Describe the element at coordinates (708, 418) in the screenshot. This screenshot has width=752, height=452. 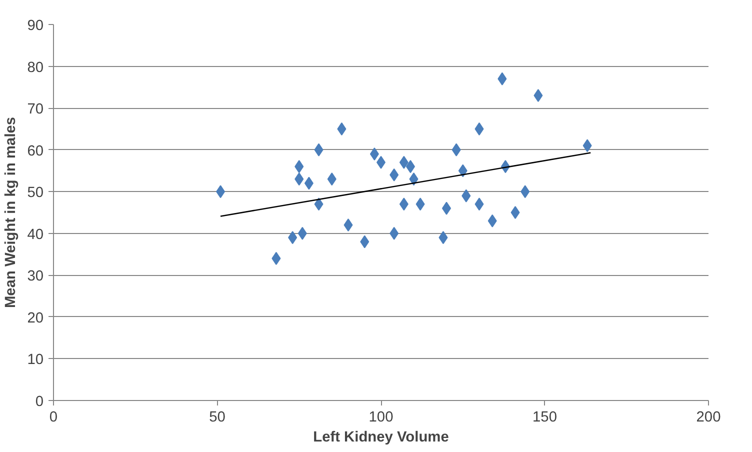
I see `x-tick-label: 200` at that location.